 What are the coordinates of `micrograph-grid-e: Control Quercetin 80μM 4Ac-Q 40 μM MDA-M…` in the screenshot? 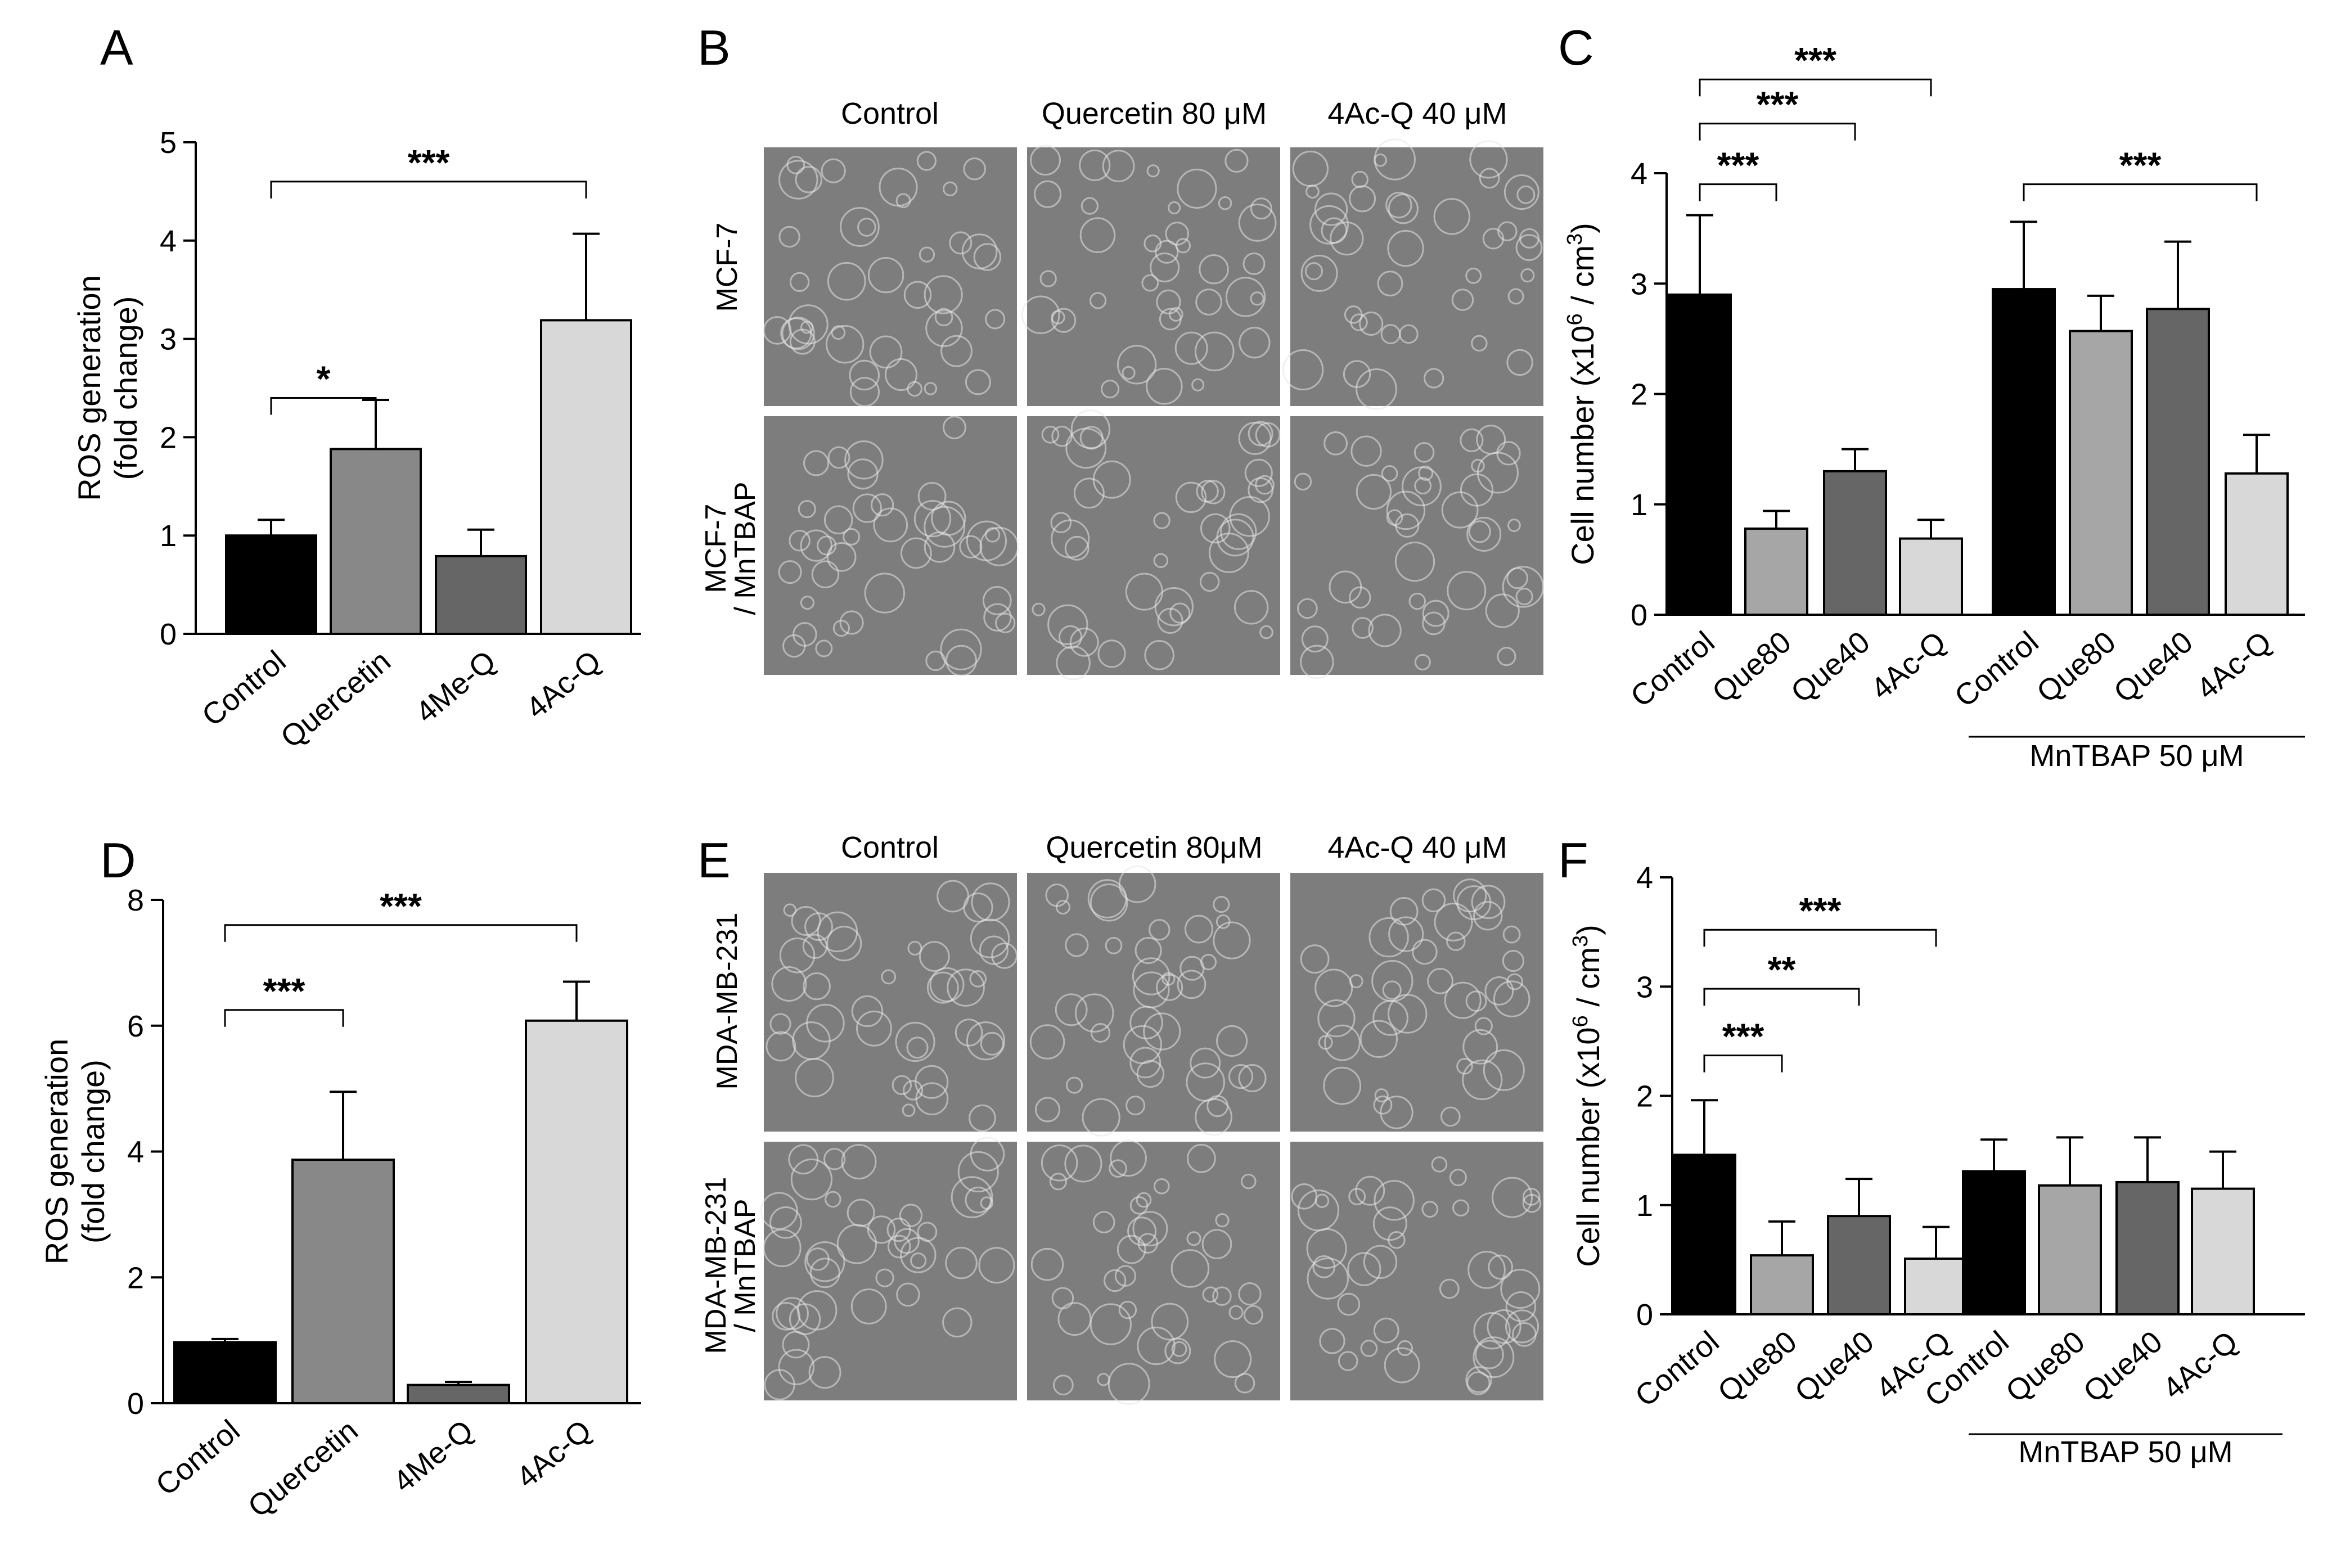 It's located at (1121, 1118).